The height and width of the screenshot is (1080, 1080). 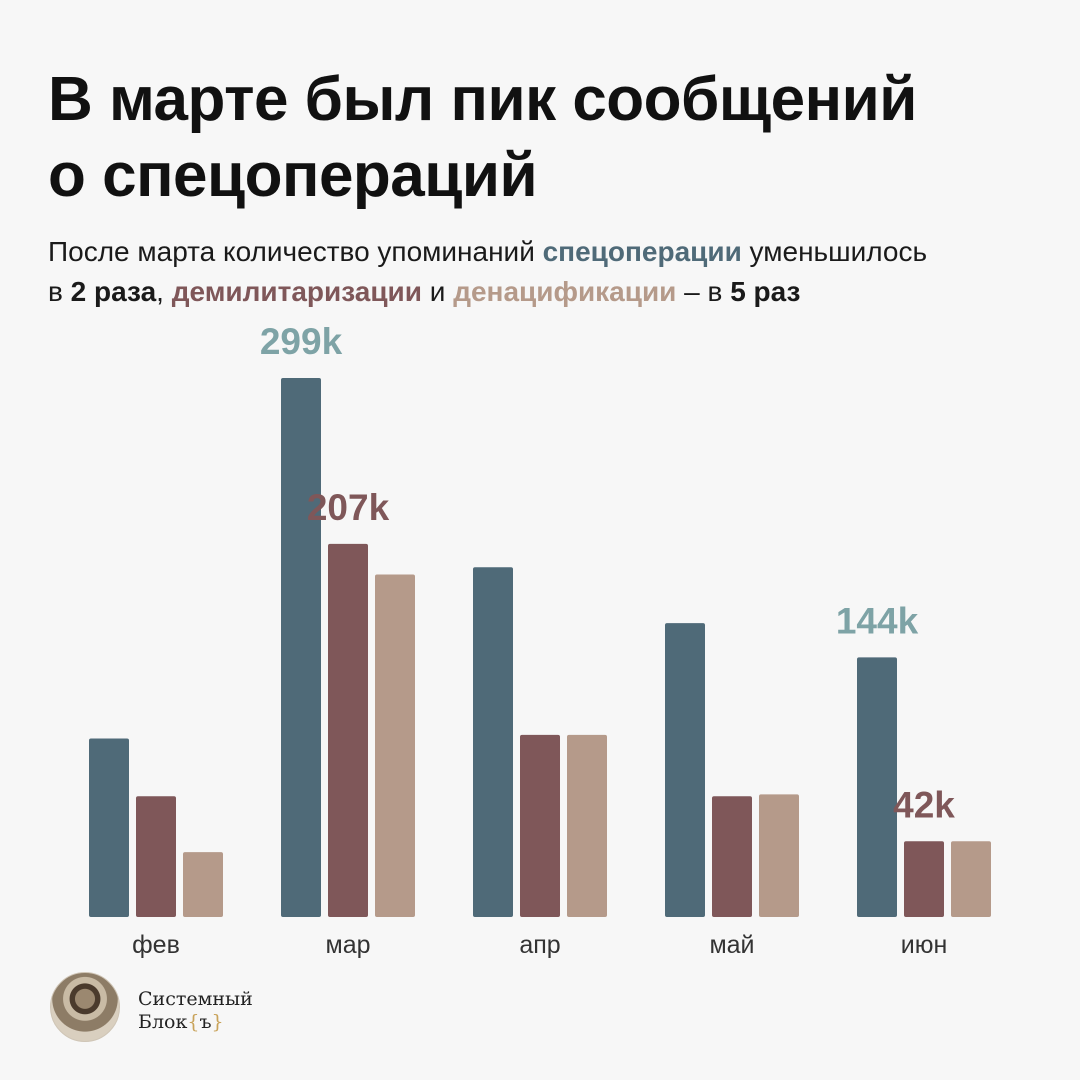 What do you see at coordinates (779, 855) in the screenshot?
I see `bar-s2-май` at bounding box center [779, 855].